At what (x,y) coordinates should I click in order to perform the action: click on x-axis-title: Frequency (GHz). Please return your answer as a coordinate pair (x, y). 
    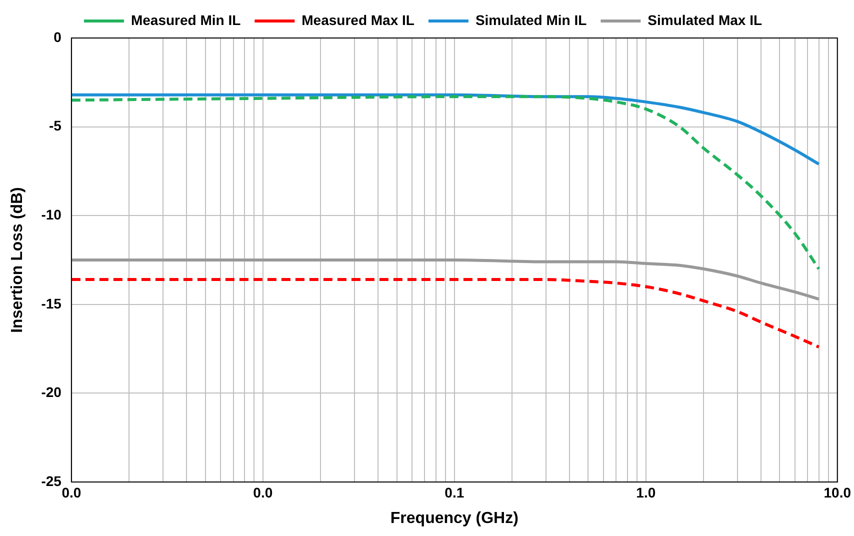
    Looking at the image, I should click on (454, 518).